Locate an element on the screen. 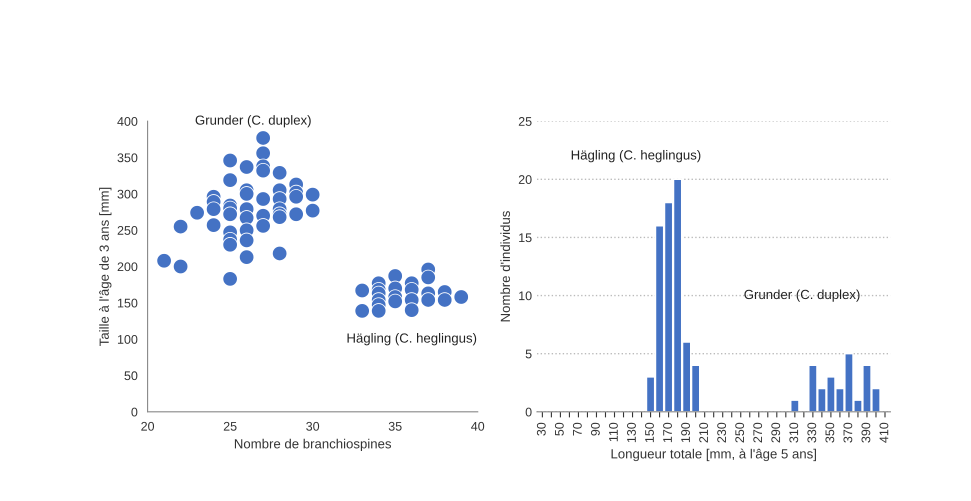  y-tick-label: 200 is located at coordinates (128, 267).